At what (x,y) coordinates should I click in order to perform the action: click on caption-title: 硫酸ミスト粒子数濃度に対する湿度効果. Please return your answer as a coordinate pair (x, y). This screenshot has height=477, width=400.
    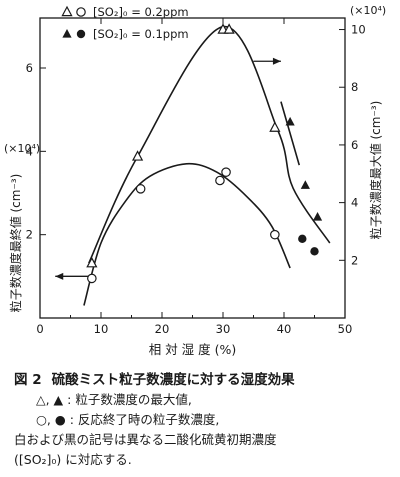
    Looking at the image, I should click on (173, 380).